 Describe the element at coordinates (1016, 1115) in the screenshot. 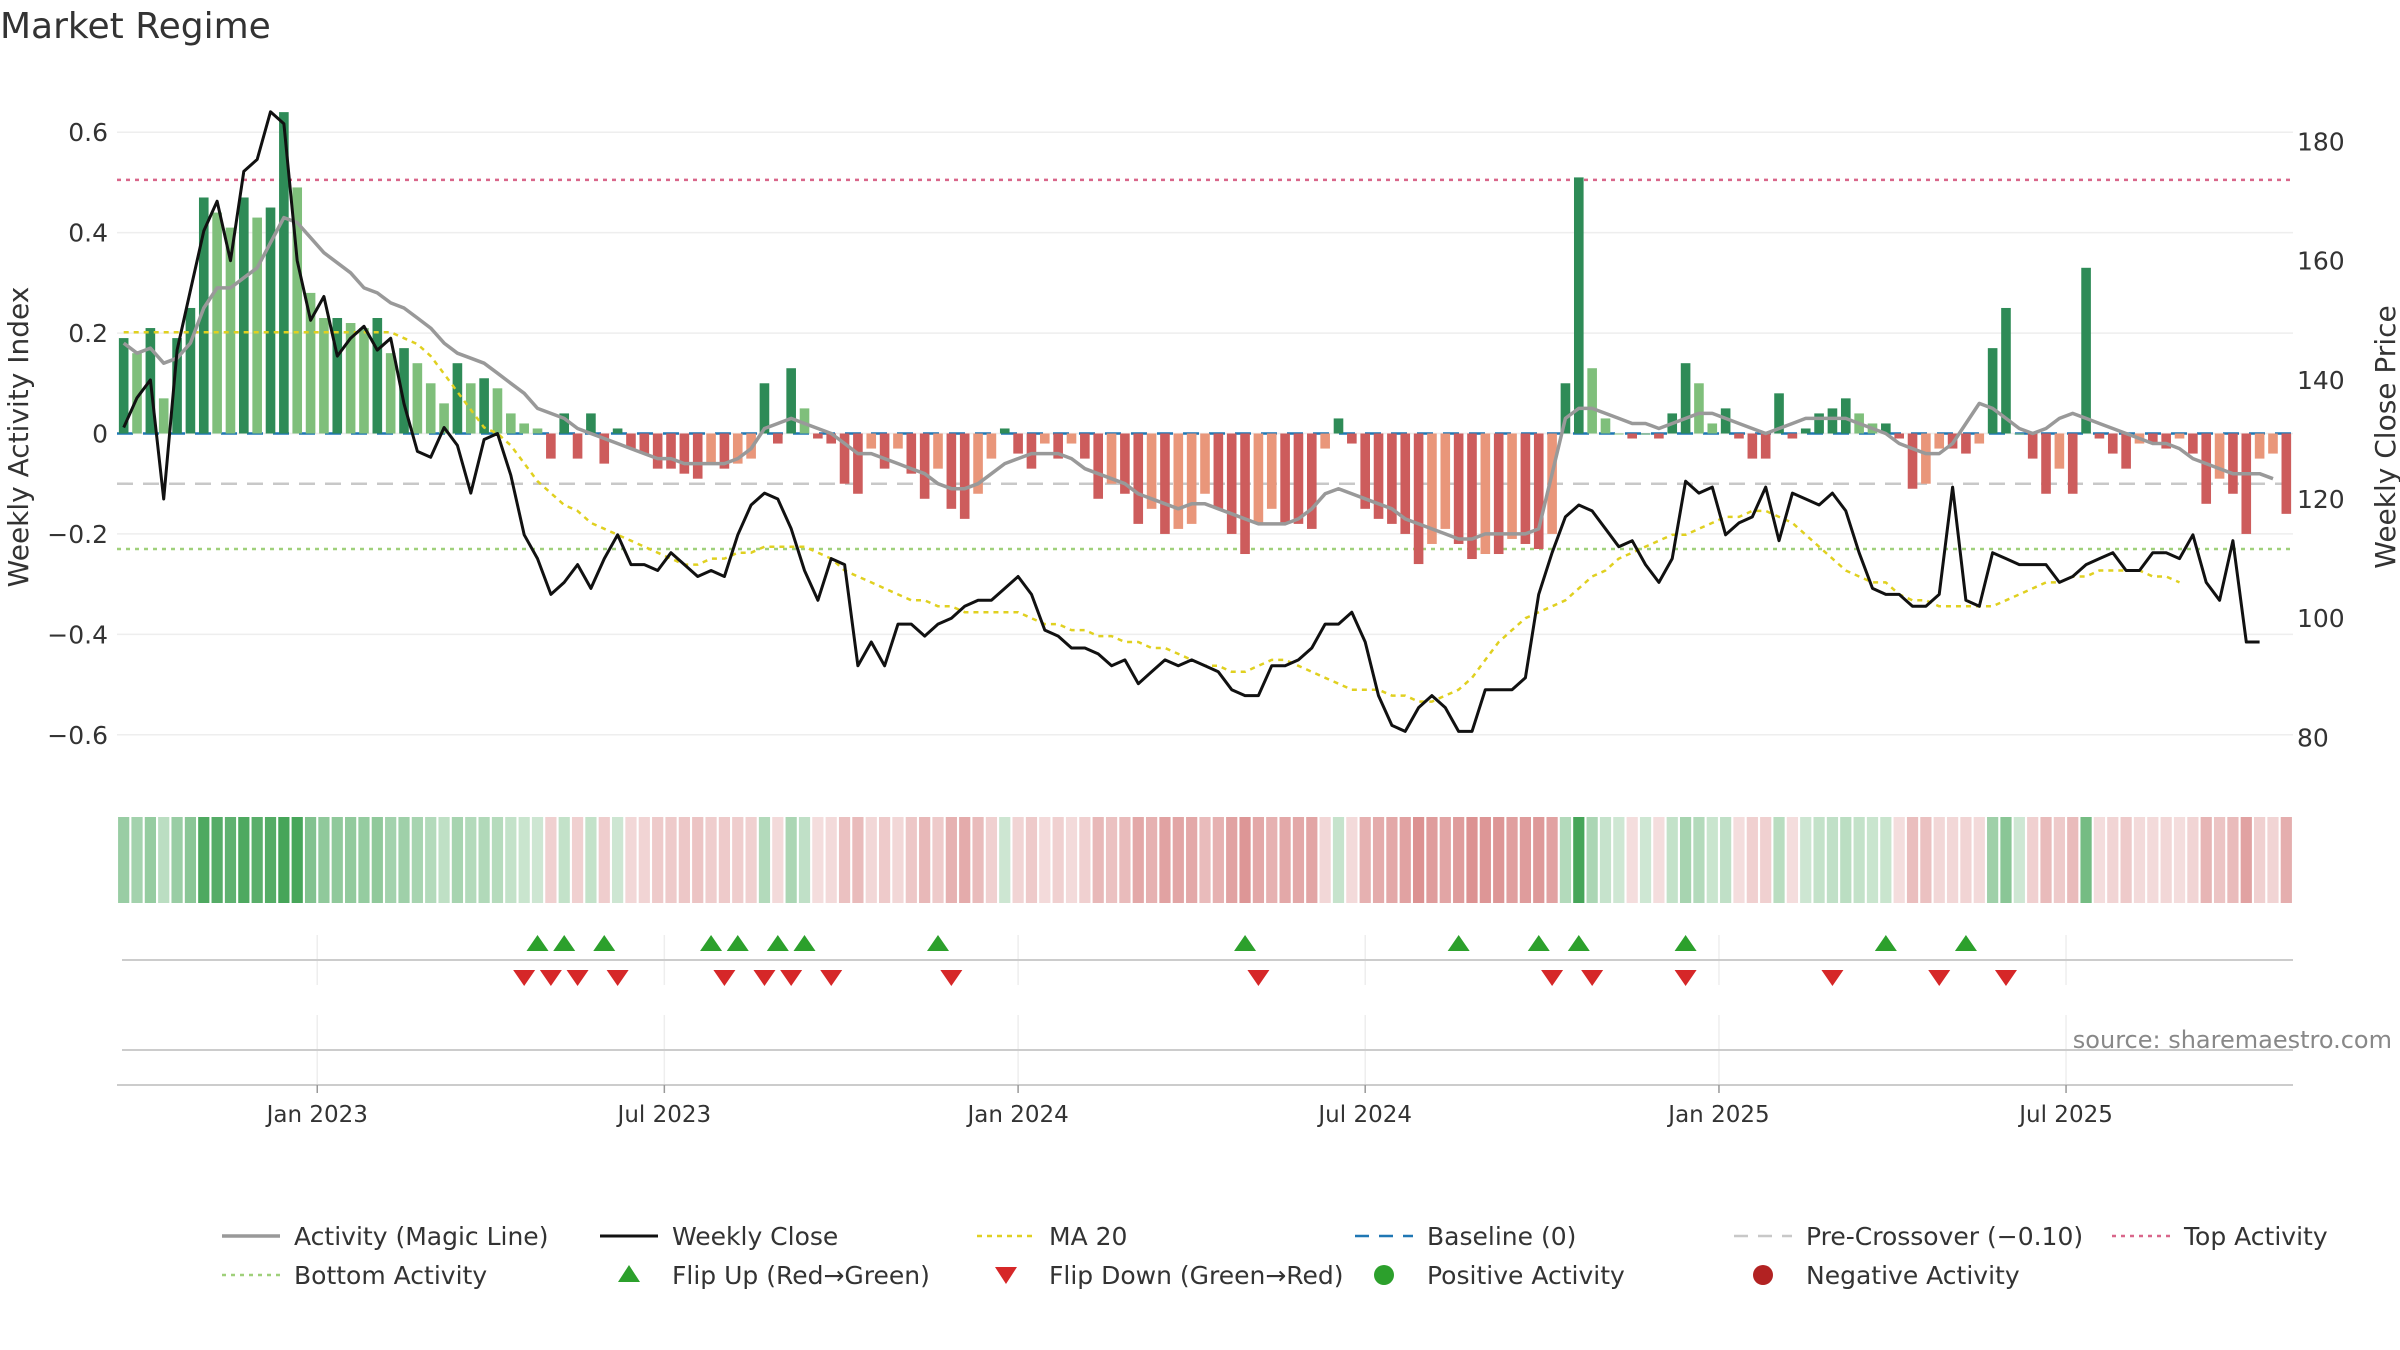

I see `x-tick-label: Jan 2024` at that location.